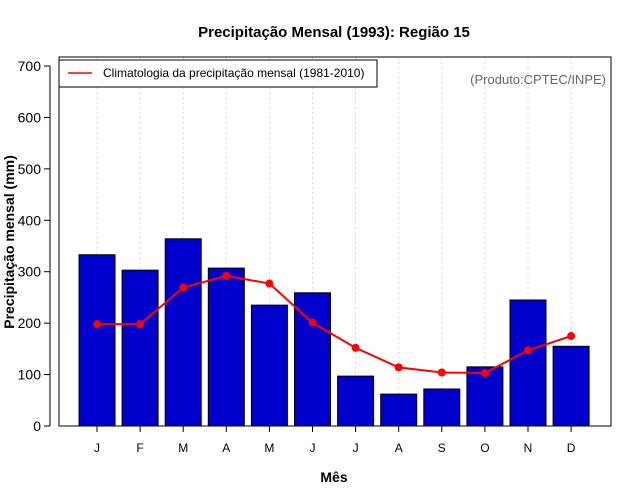 Image resolution: width=640 pixels, height=500 pixels. Describe the element at coordinates (30, 220) in the screenshot. I see `y-tick-label: 400` at that location.